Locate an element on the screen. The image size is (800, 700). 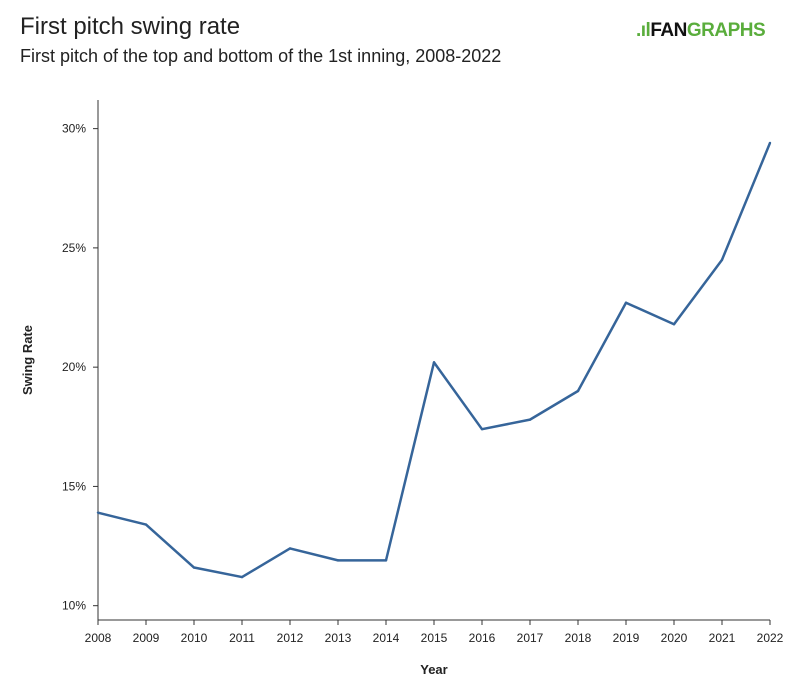
data-point-2022 is located at coordinates (770, 143).